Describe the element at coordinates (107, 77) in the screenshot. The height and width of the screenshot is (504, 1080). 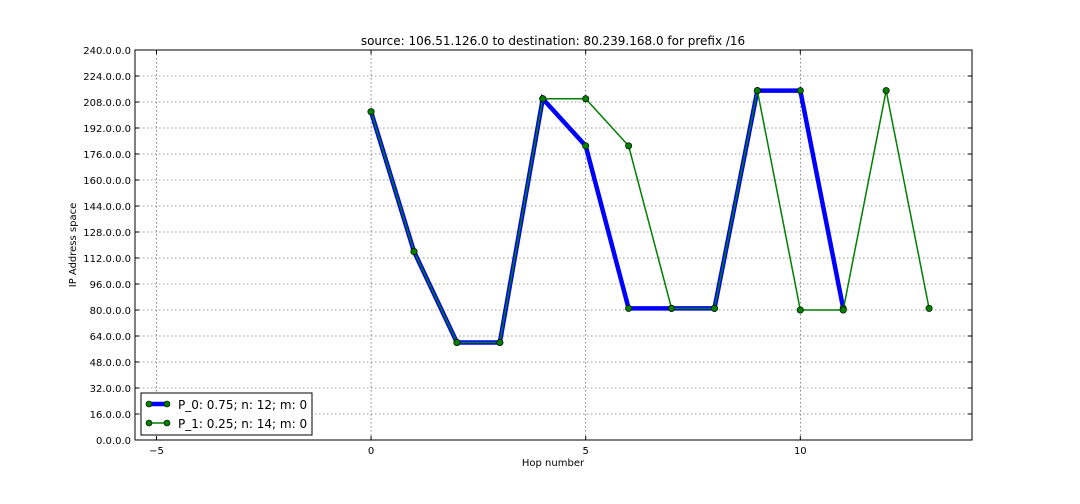
I see `y-tick-label: 224.0.0.0` at that location.